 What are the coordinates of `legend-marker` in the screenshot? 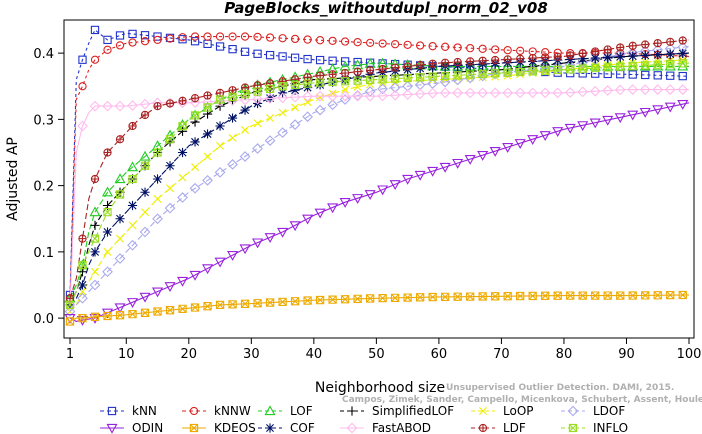 It's located at (352, 428).